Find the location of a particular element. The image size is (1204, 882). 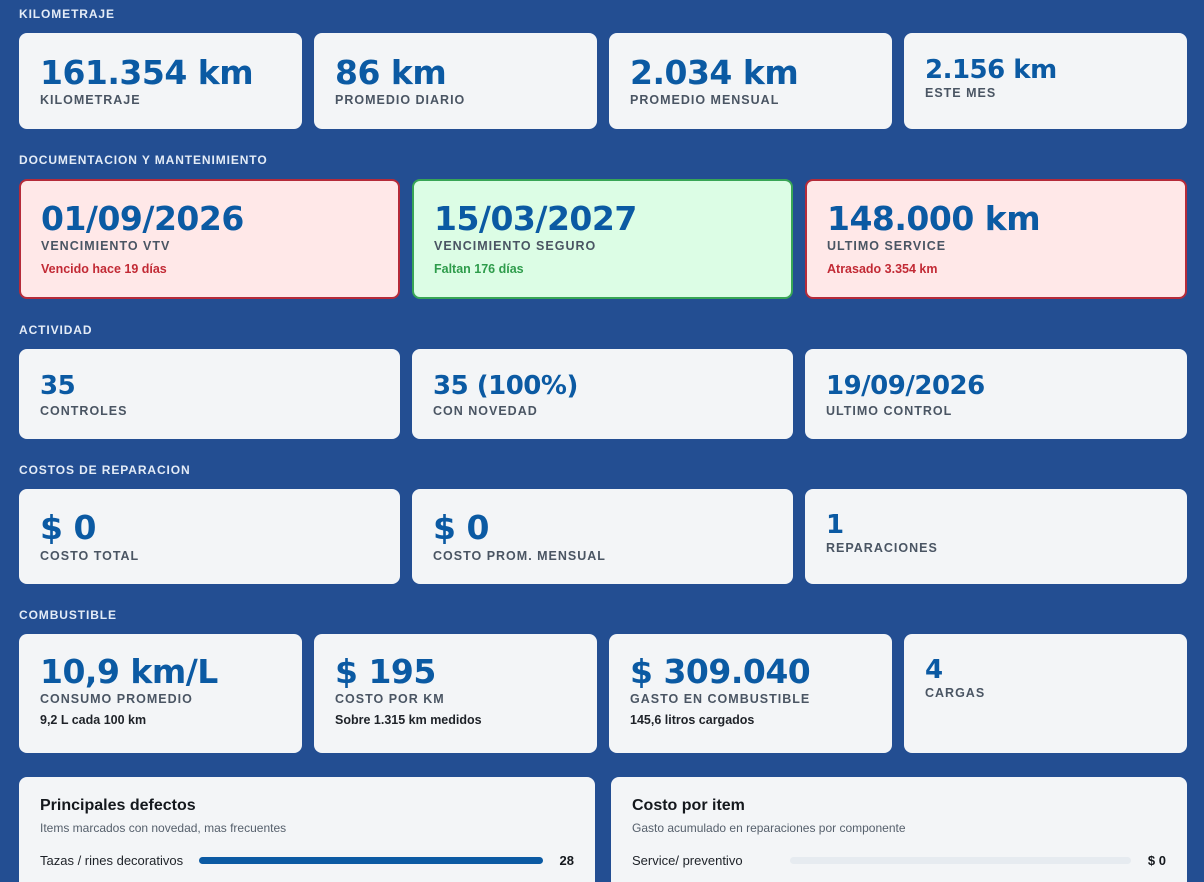

section-title-combustible: COMBUSTIBLE is located at coordinates (68, 615).